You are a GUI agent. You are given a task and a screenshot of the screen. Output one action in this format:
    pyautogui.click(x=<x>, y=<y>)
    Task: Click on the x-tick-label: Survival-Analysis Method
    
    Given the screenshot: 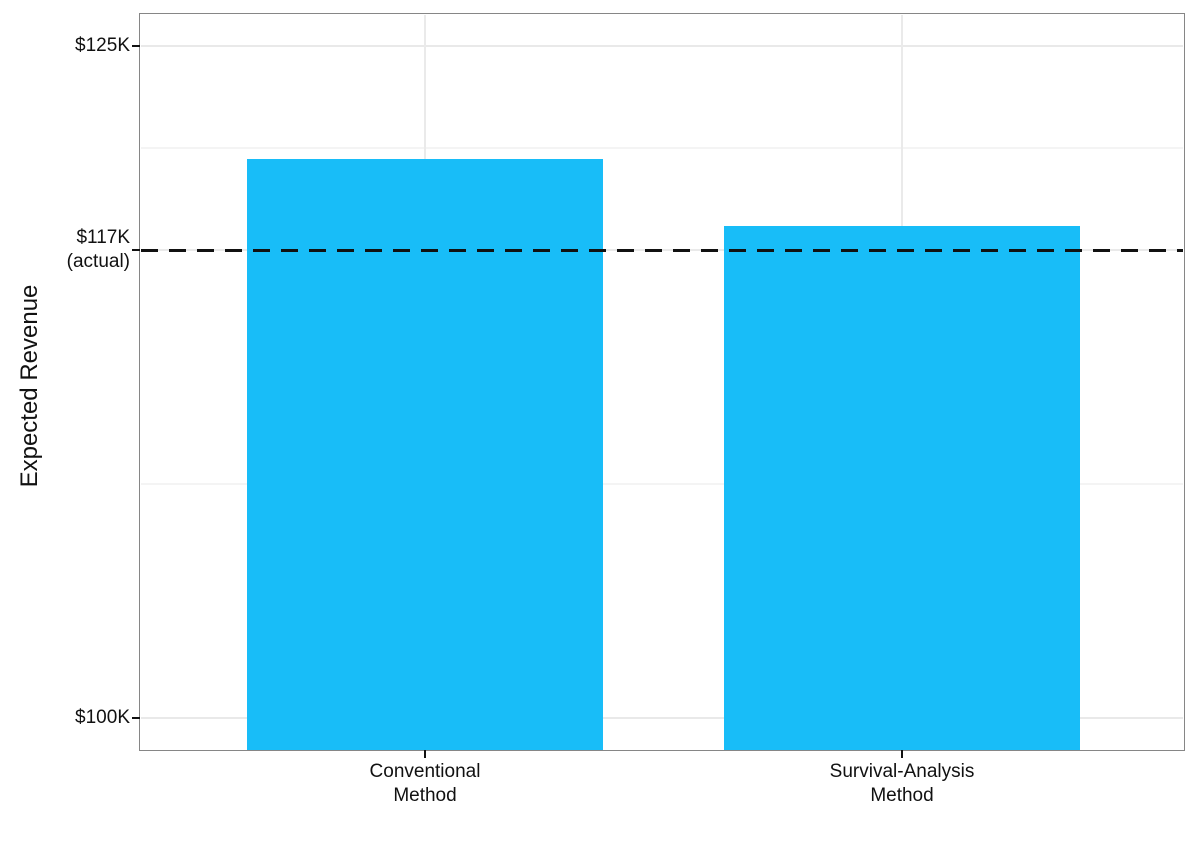 What is the action you would take?
    pyautogui.click(x=902, y=784)
    